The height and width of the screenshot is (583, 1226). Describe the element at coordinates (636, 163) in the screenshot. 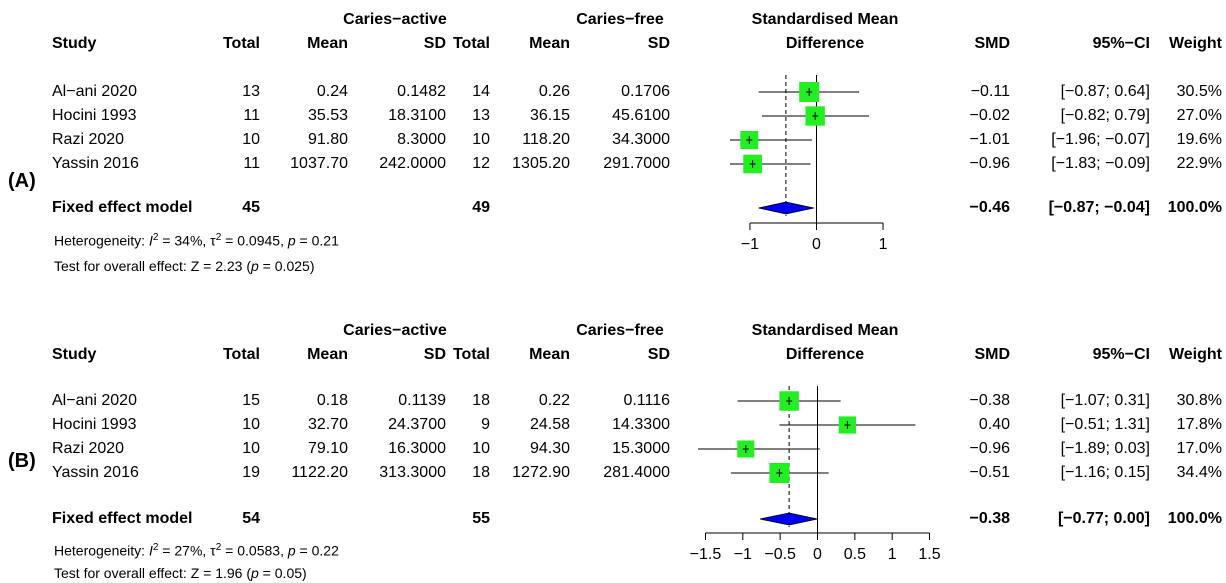

I see `sd2-value: 291.7000` at that location.